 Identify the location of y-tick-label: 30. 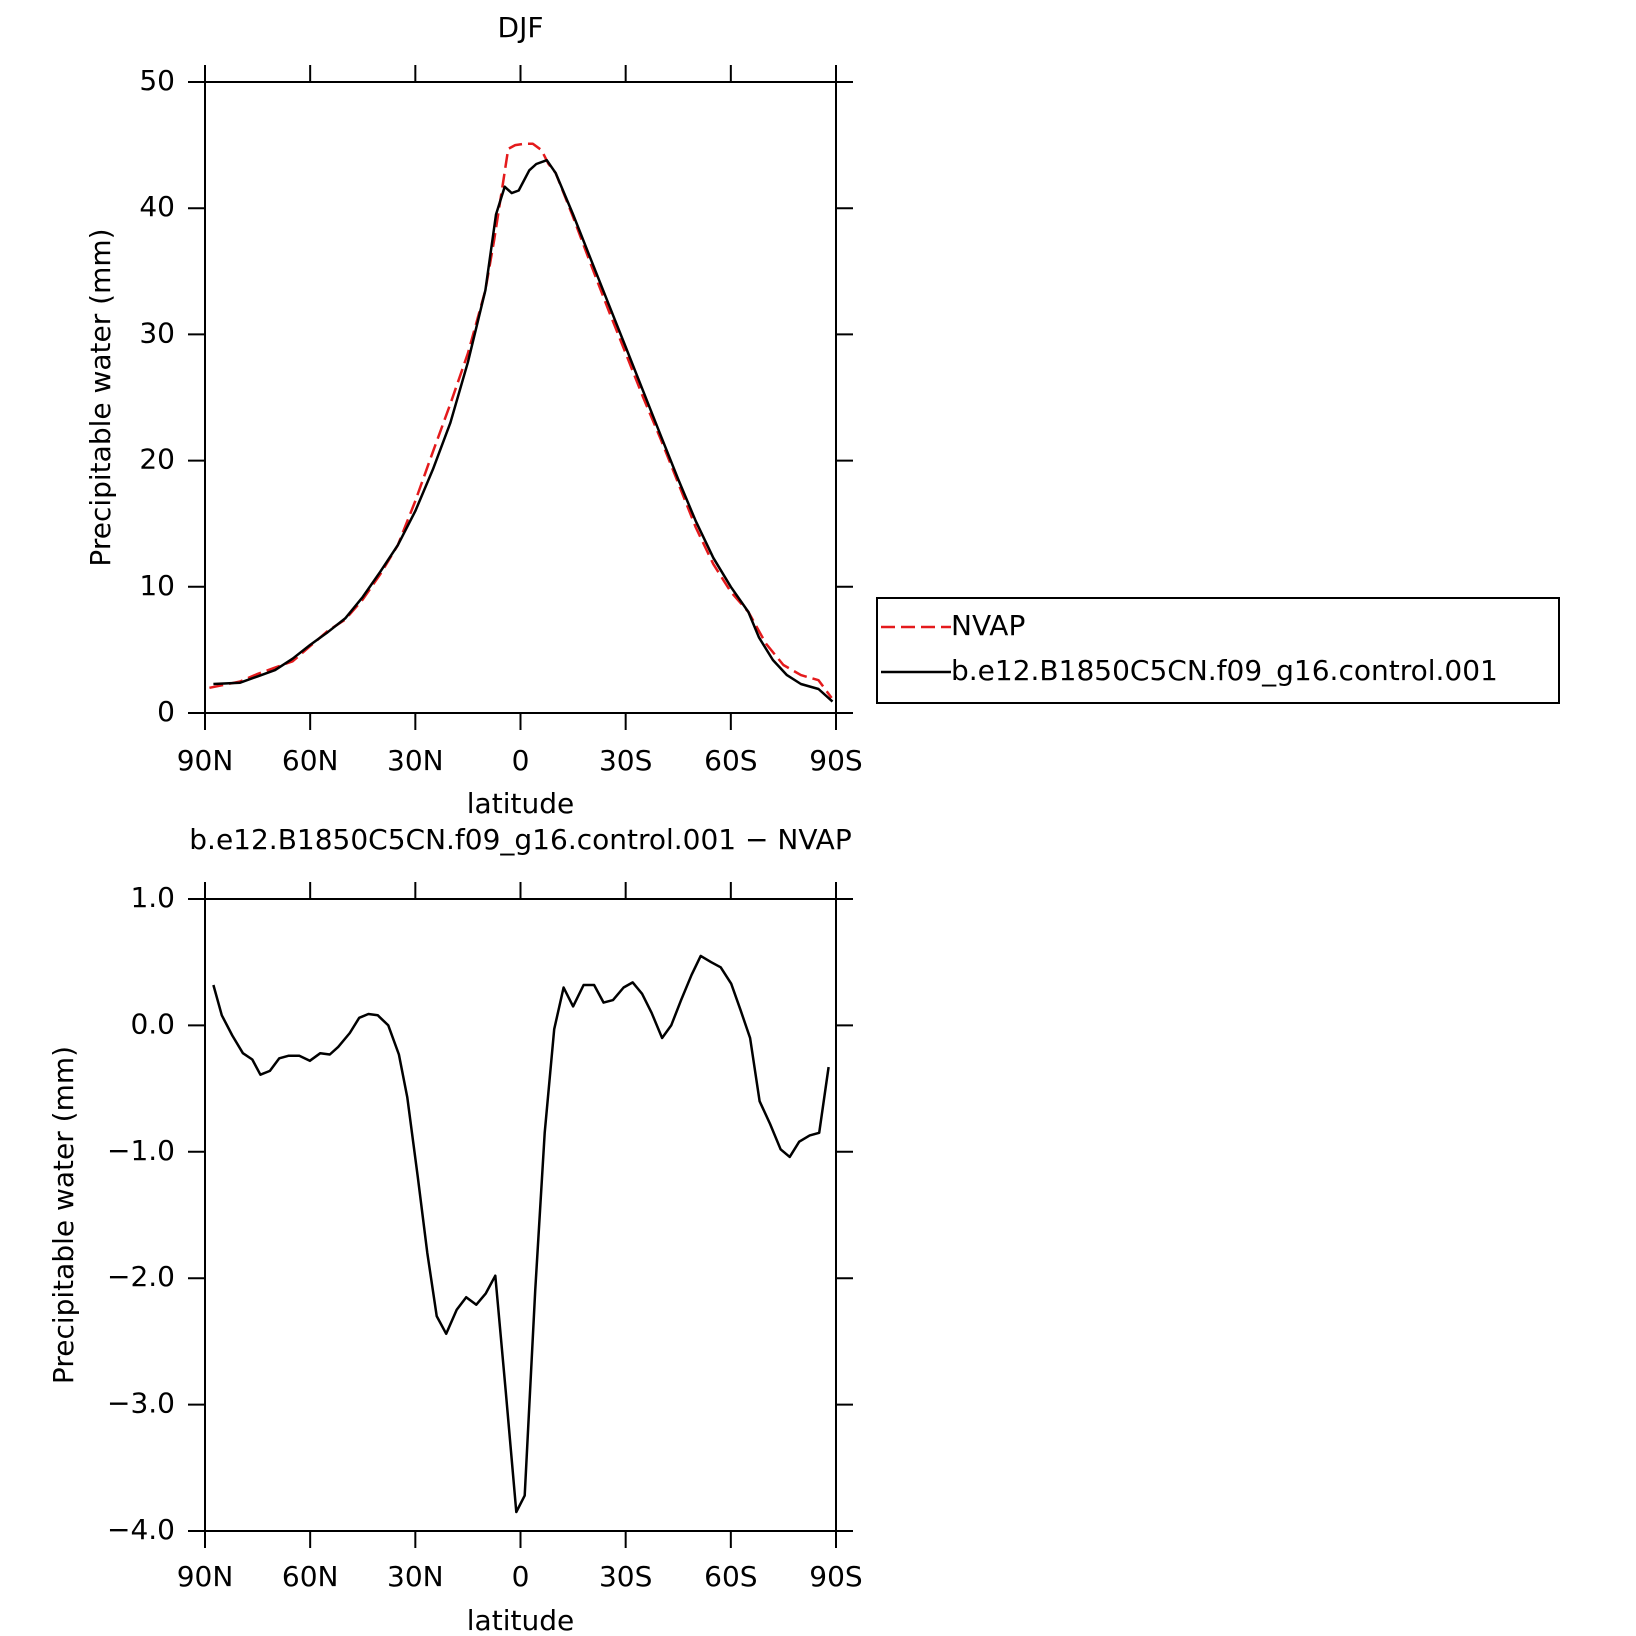
(157, 332).